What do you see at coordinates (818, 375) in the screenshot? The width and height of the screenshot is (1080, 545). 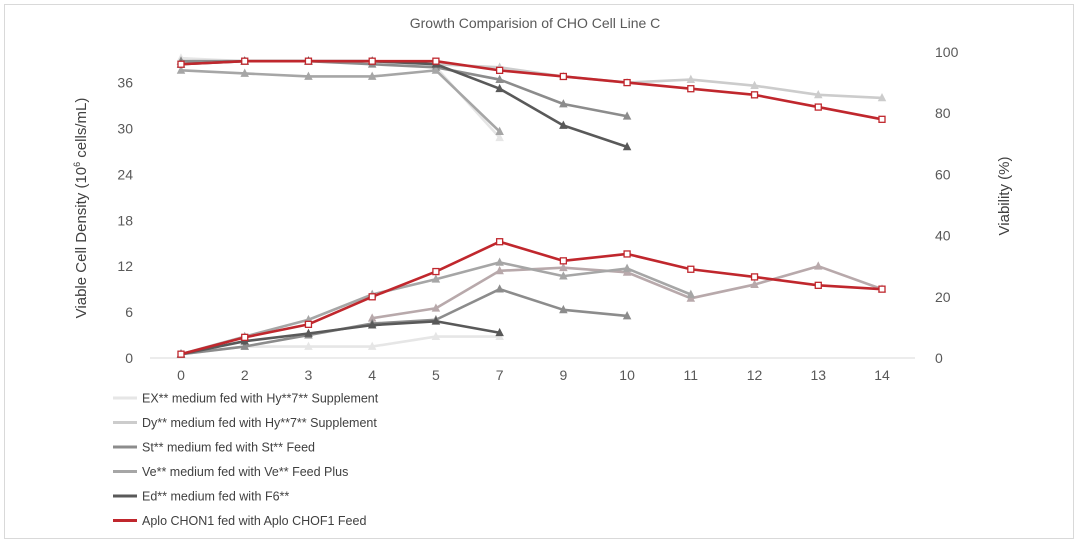 I see `x-tick-label: 13` at bounding box center [818, 375].